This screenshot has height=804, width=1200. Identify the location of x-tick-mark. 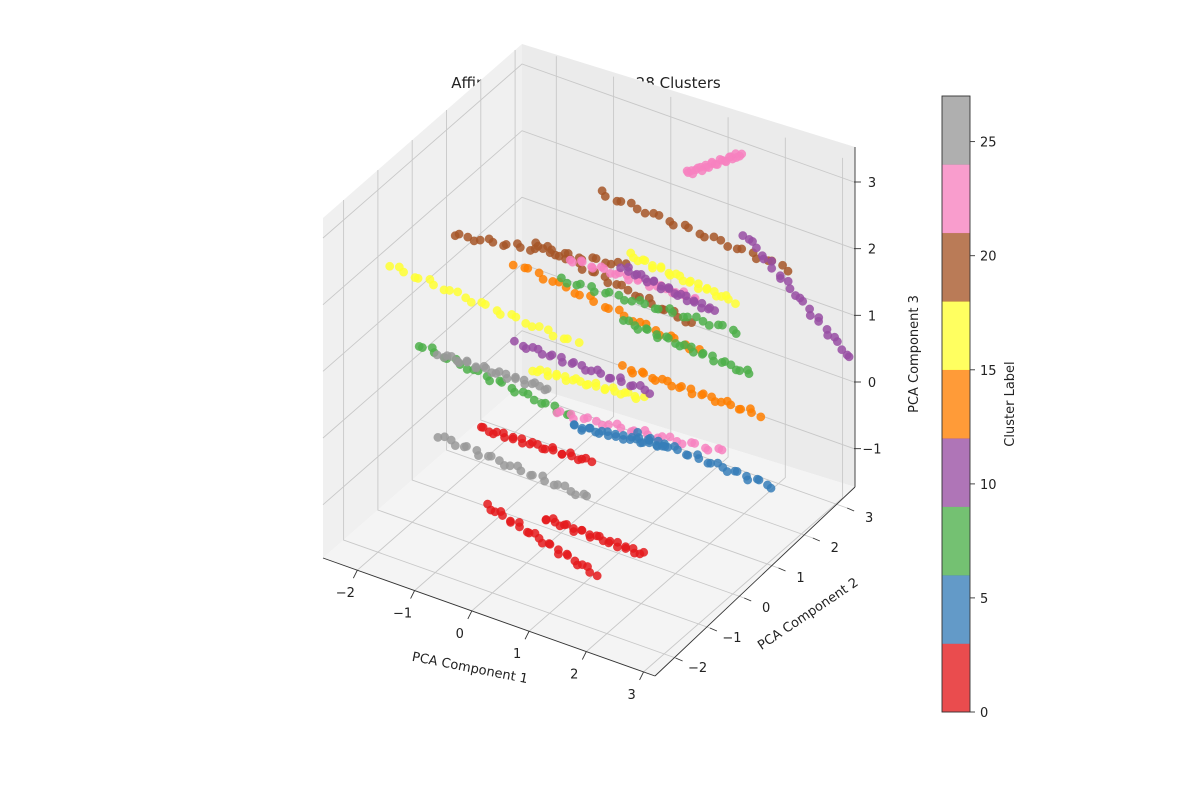
(355, 574).